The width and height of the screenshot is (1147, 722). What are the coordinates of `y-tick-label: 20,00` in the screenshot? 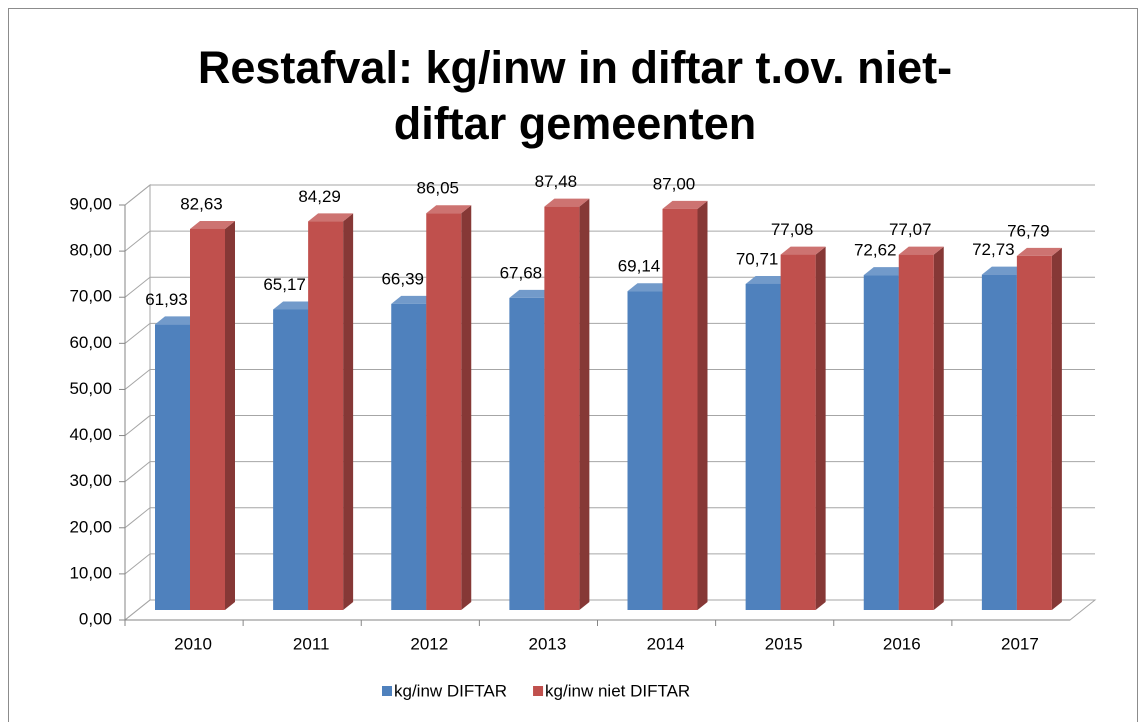 It's located at (90, 526).